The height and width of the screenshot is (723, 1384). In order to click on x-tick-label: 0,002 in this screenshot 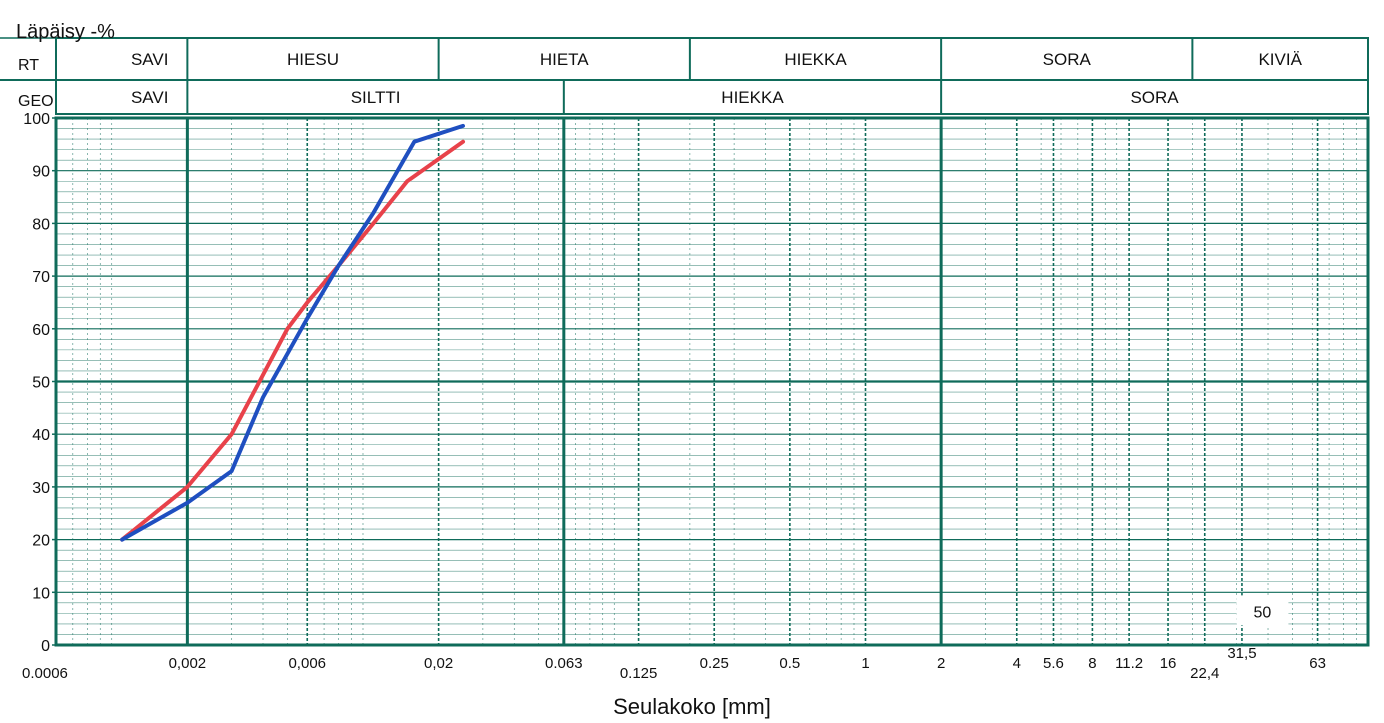, I will do `click(188, 663)`.